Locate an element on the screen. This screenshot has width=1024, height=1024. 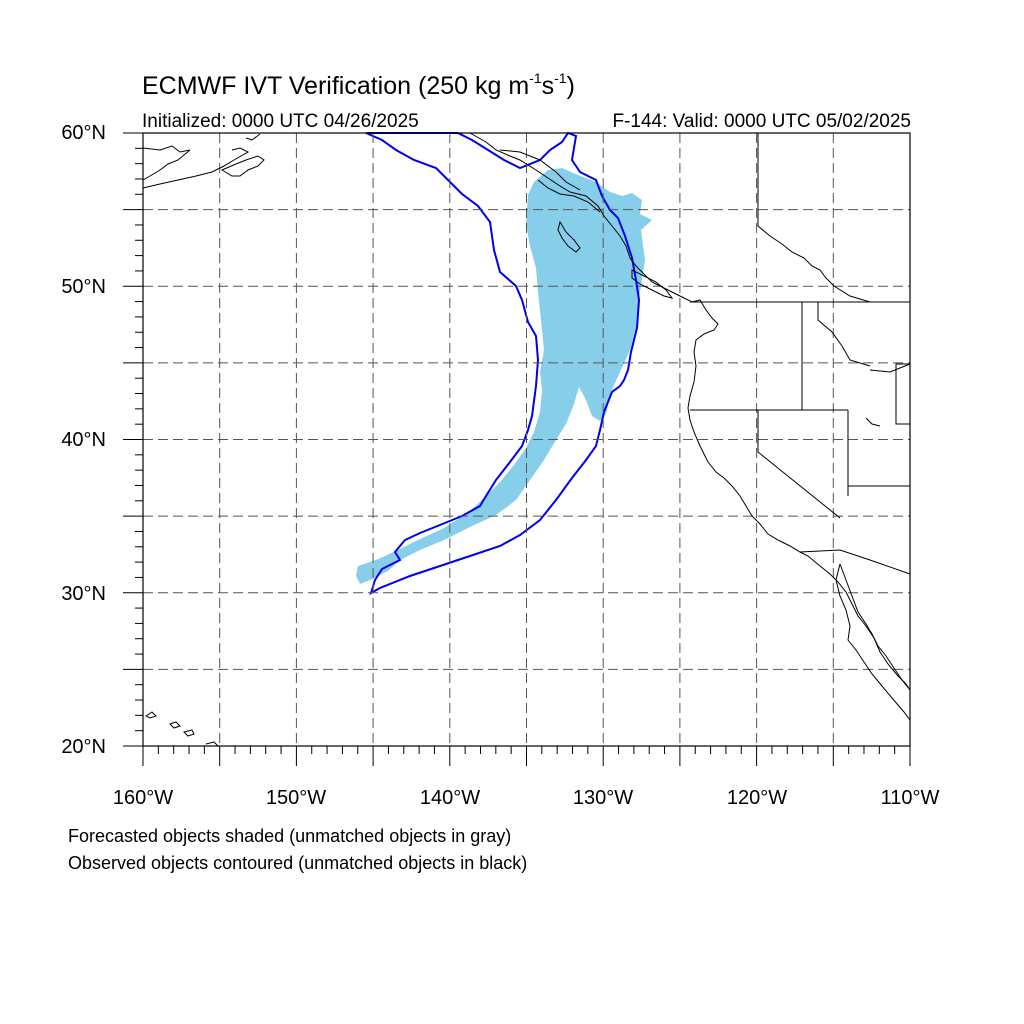
forecast-ivt-object is located at coordinates (504, 376).